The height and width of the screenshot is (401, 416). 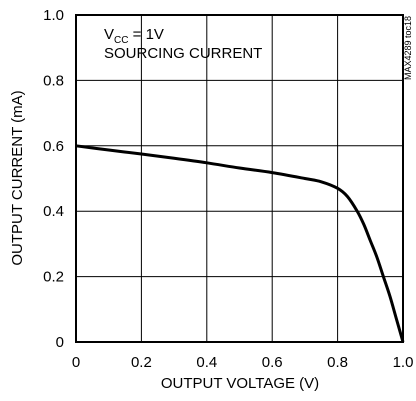 I want to click on vcc-annotation: VCC = 1V, so click(x=134, y=36).